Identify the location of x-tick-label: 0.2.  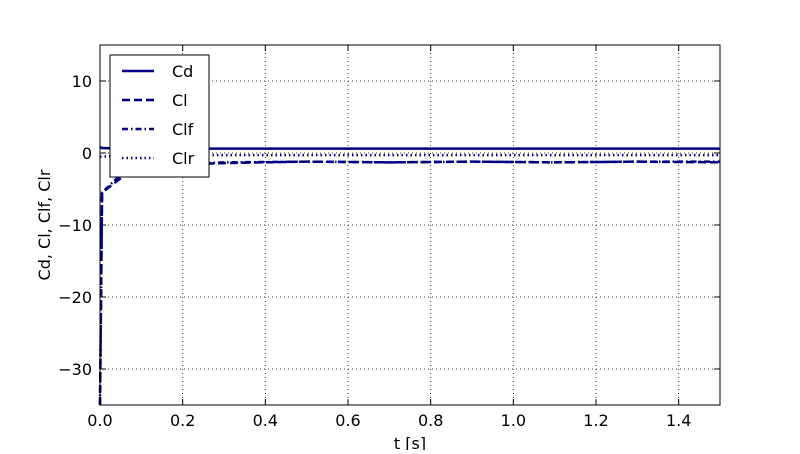
(182, 420).